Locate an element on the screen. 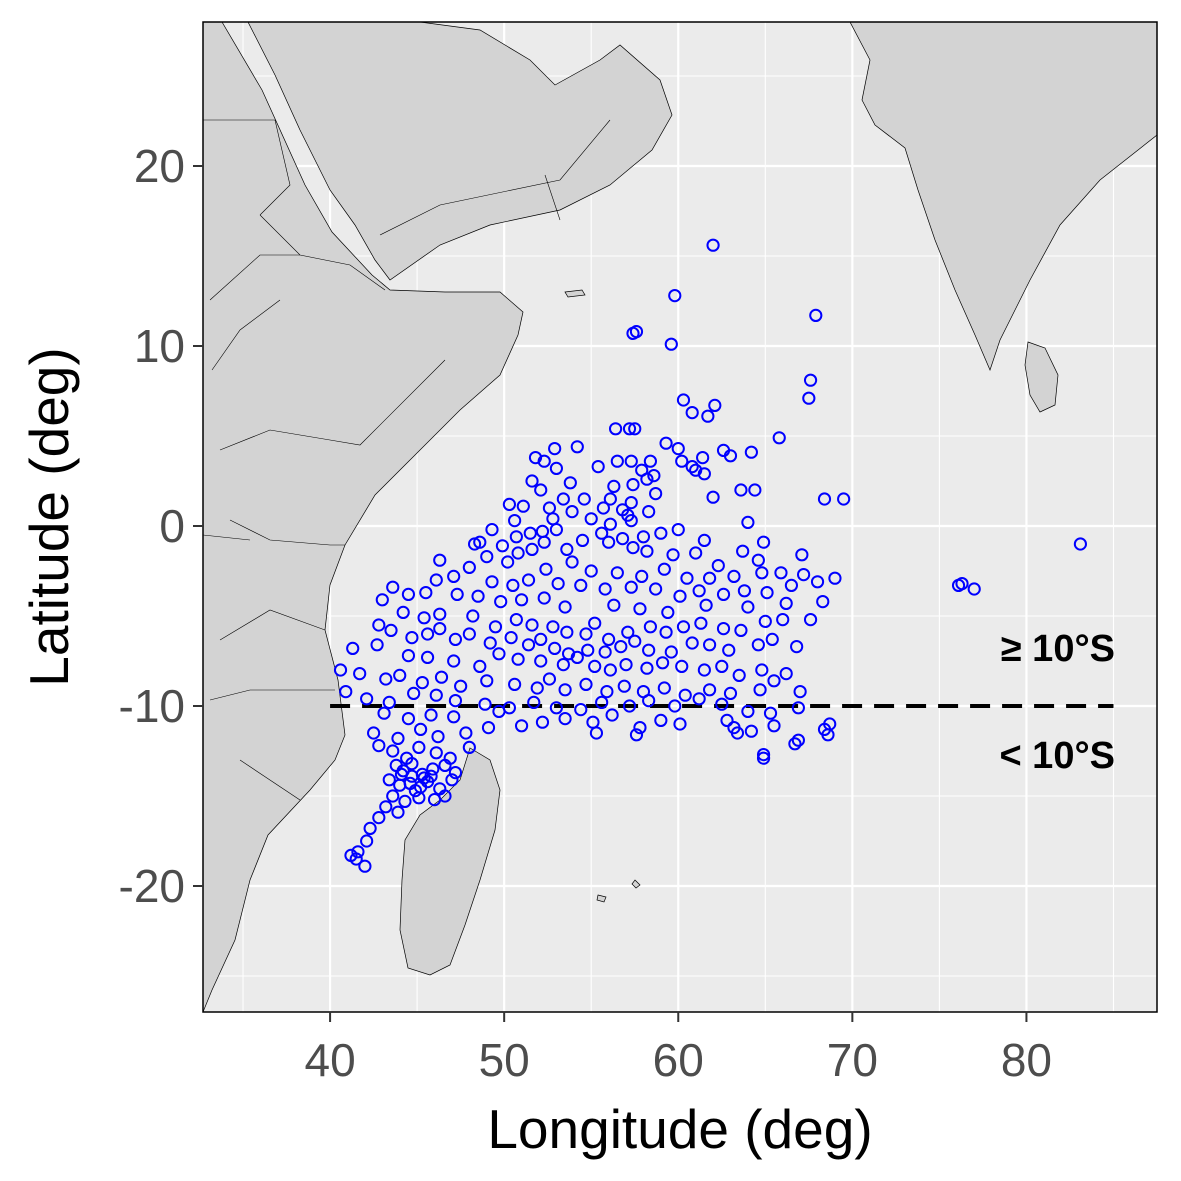  madagascar is located at coordinates (450, 861).